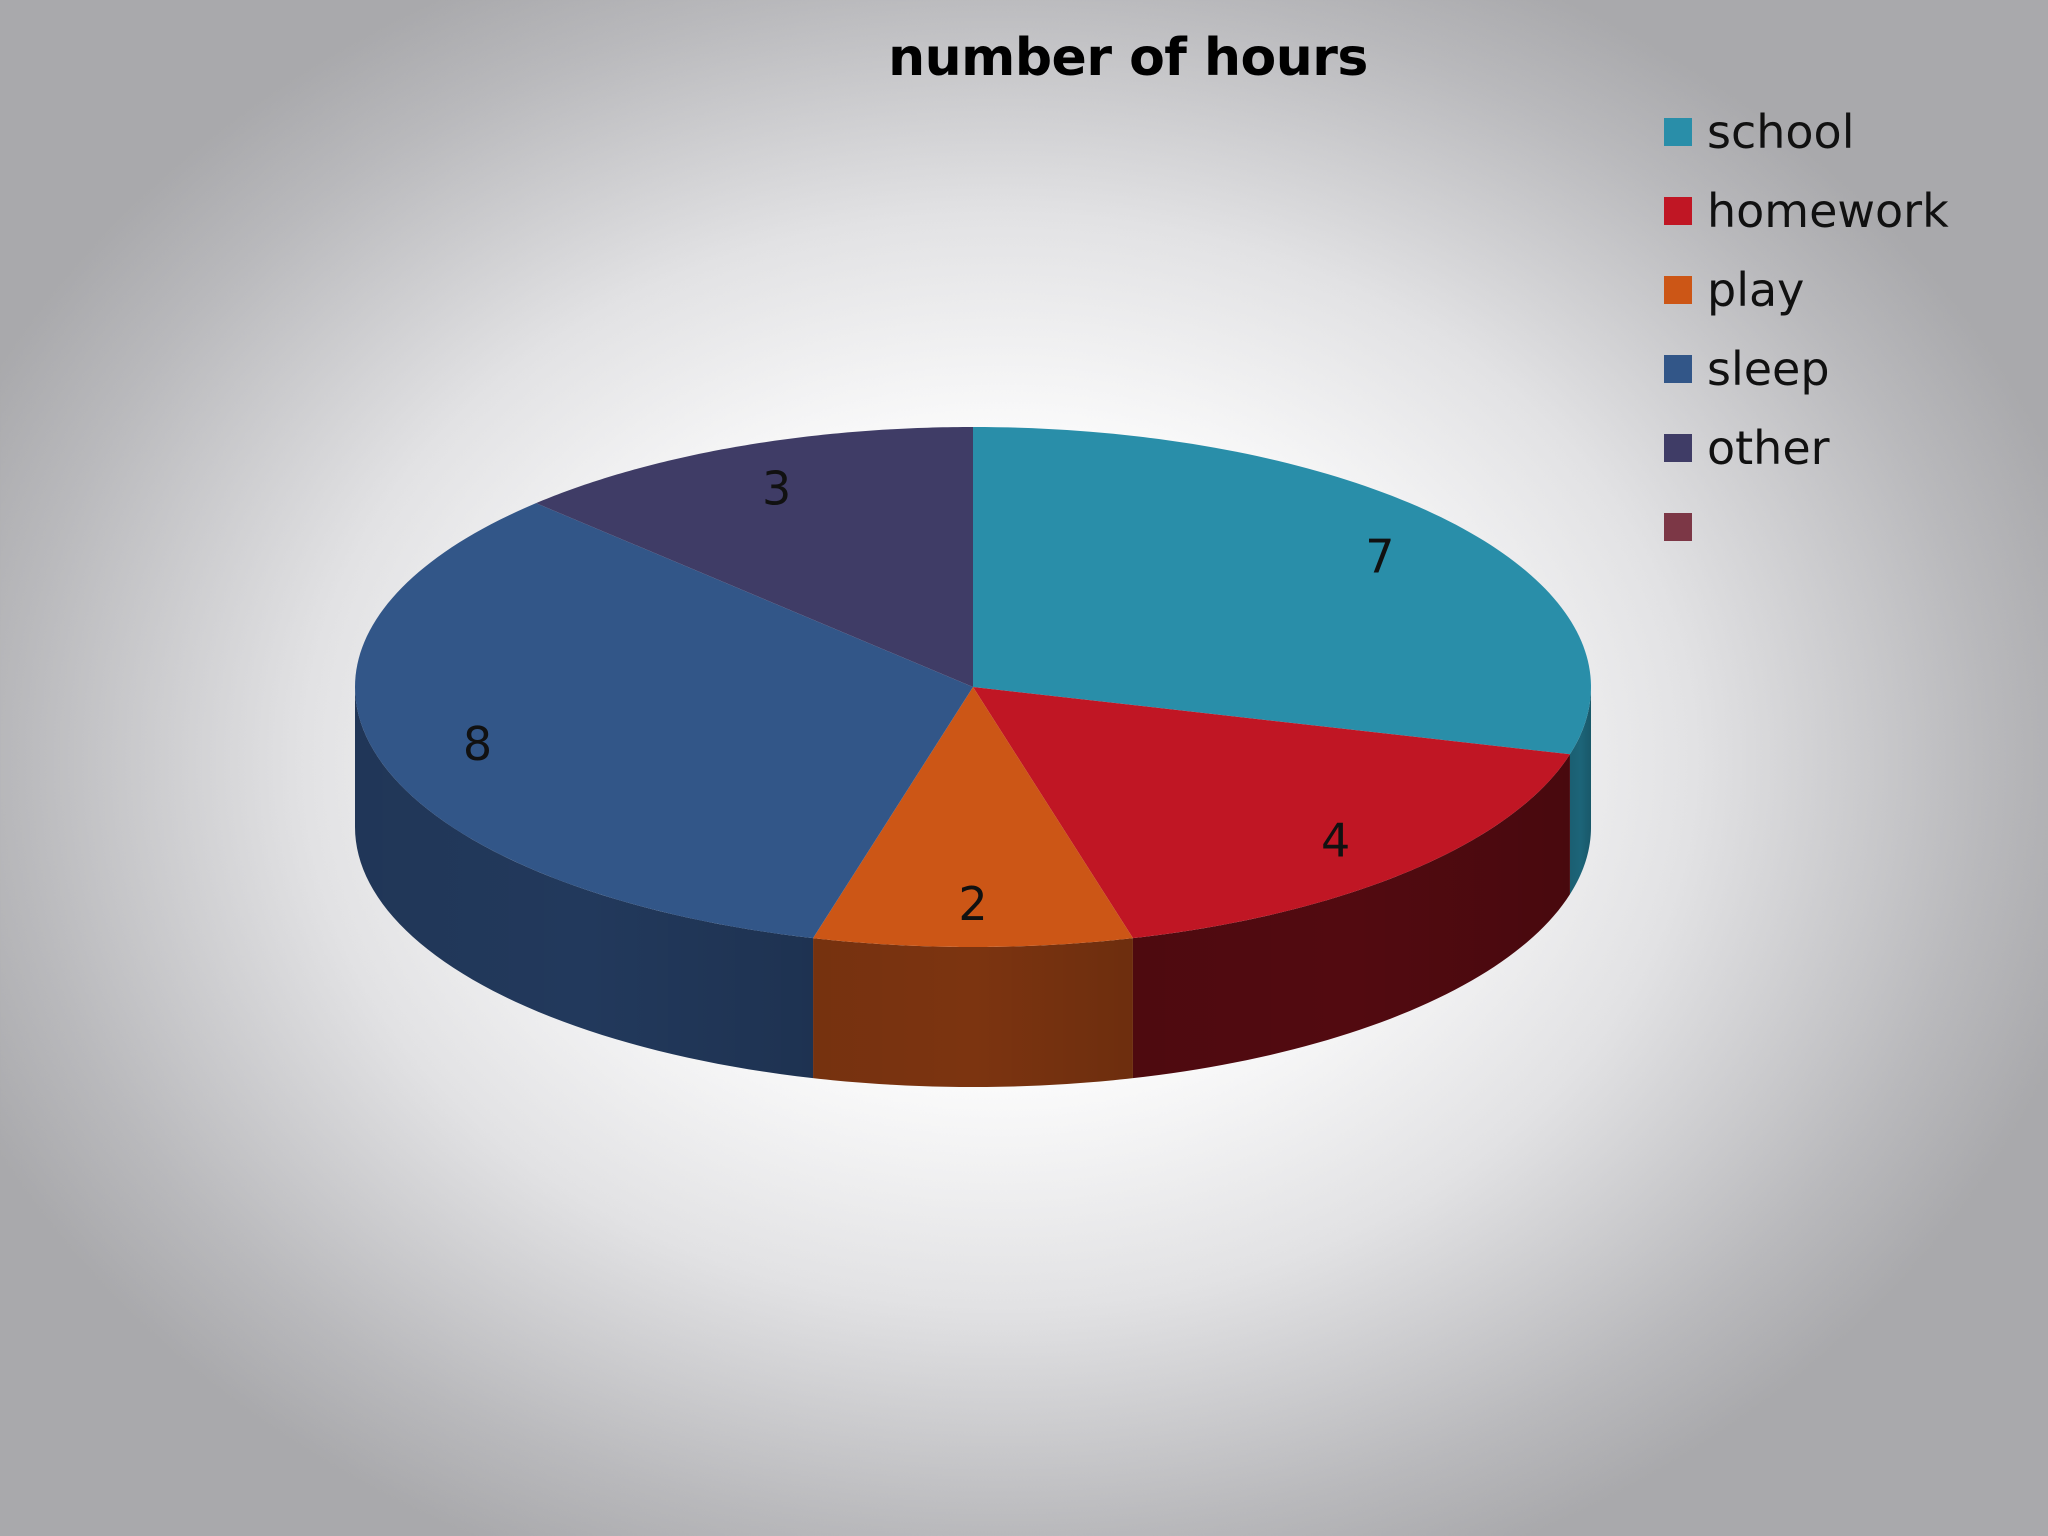 Image resolution: width=2048 pixels, height=1536 pixels. I want to click on legend-label: sleep, so click(1768, 369).